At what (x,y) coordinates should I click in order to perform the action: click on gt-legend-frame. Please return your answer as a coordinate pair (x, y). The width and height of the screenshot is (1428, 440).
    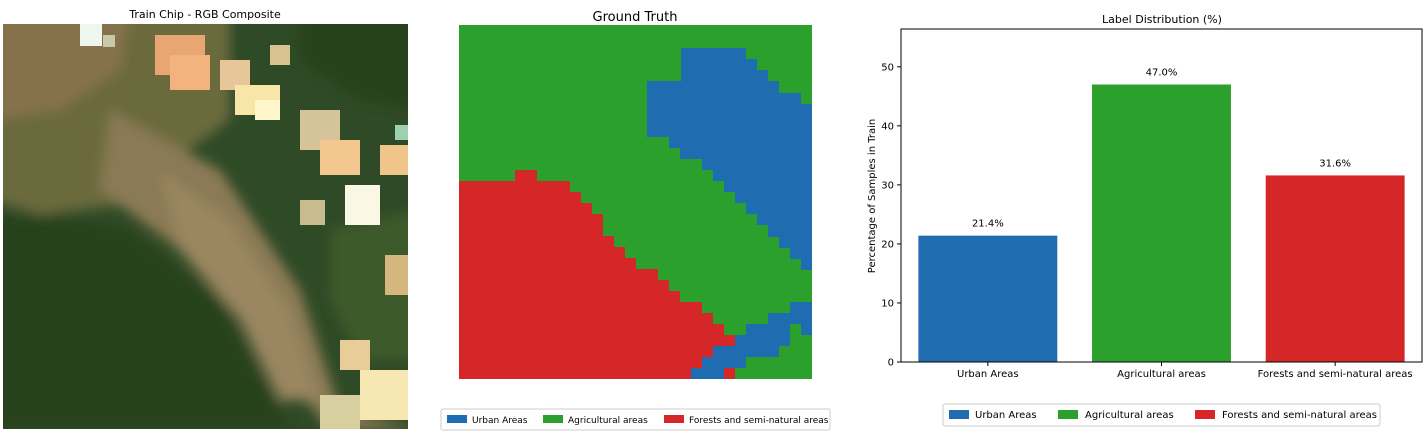
    Looking at the image, I should click on (635, 419).